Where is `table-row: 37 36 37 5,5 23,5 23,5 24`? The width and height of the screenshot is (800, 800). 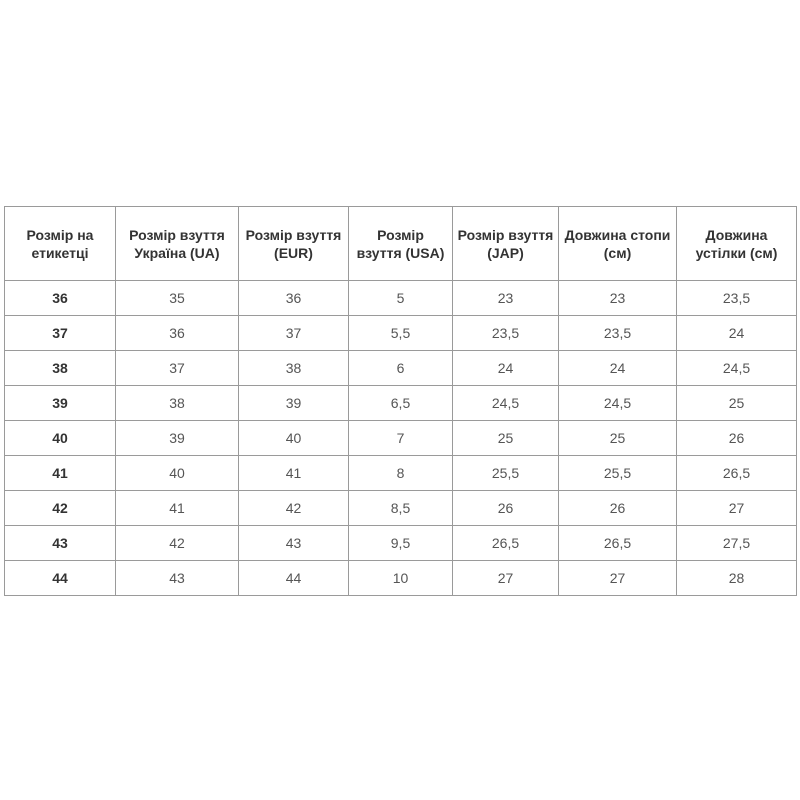
table-row: 37 36 37 5,5 23,5 23,5 24 is located at coordinates (400, 333).